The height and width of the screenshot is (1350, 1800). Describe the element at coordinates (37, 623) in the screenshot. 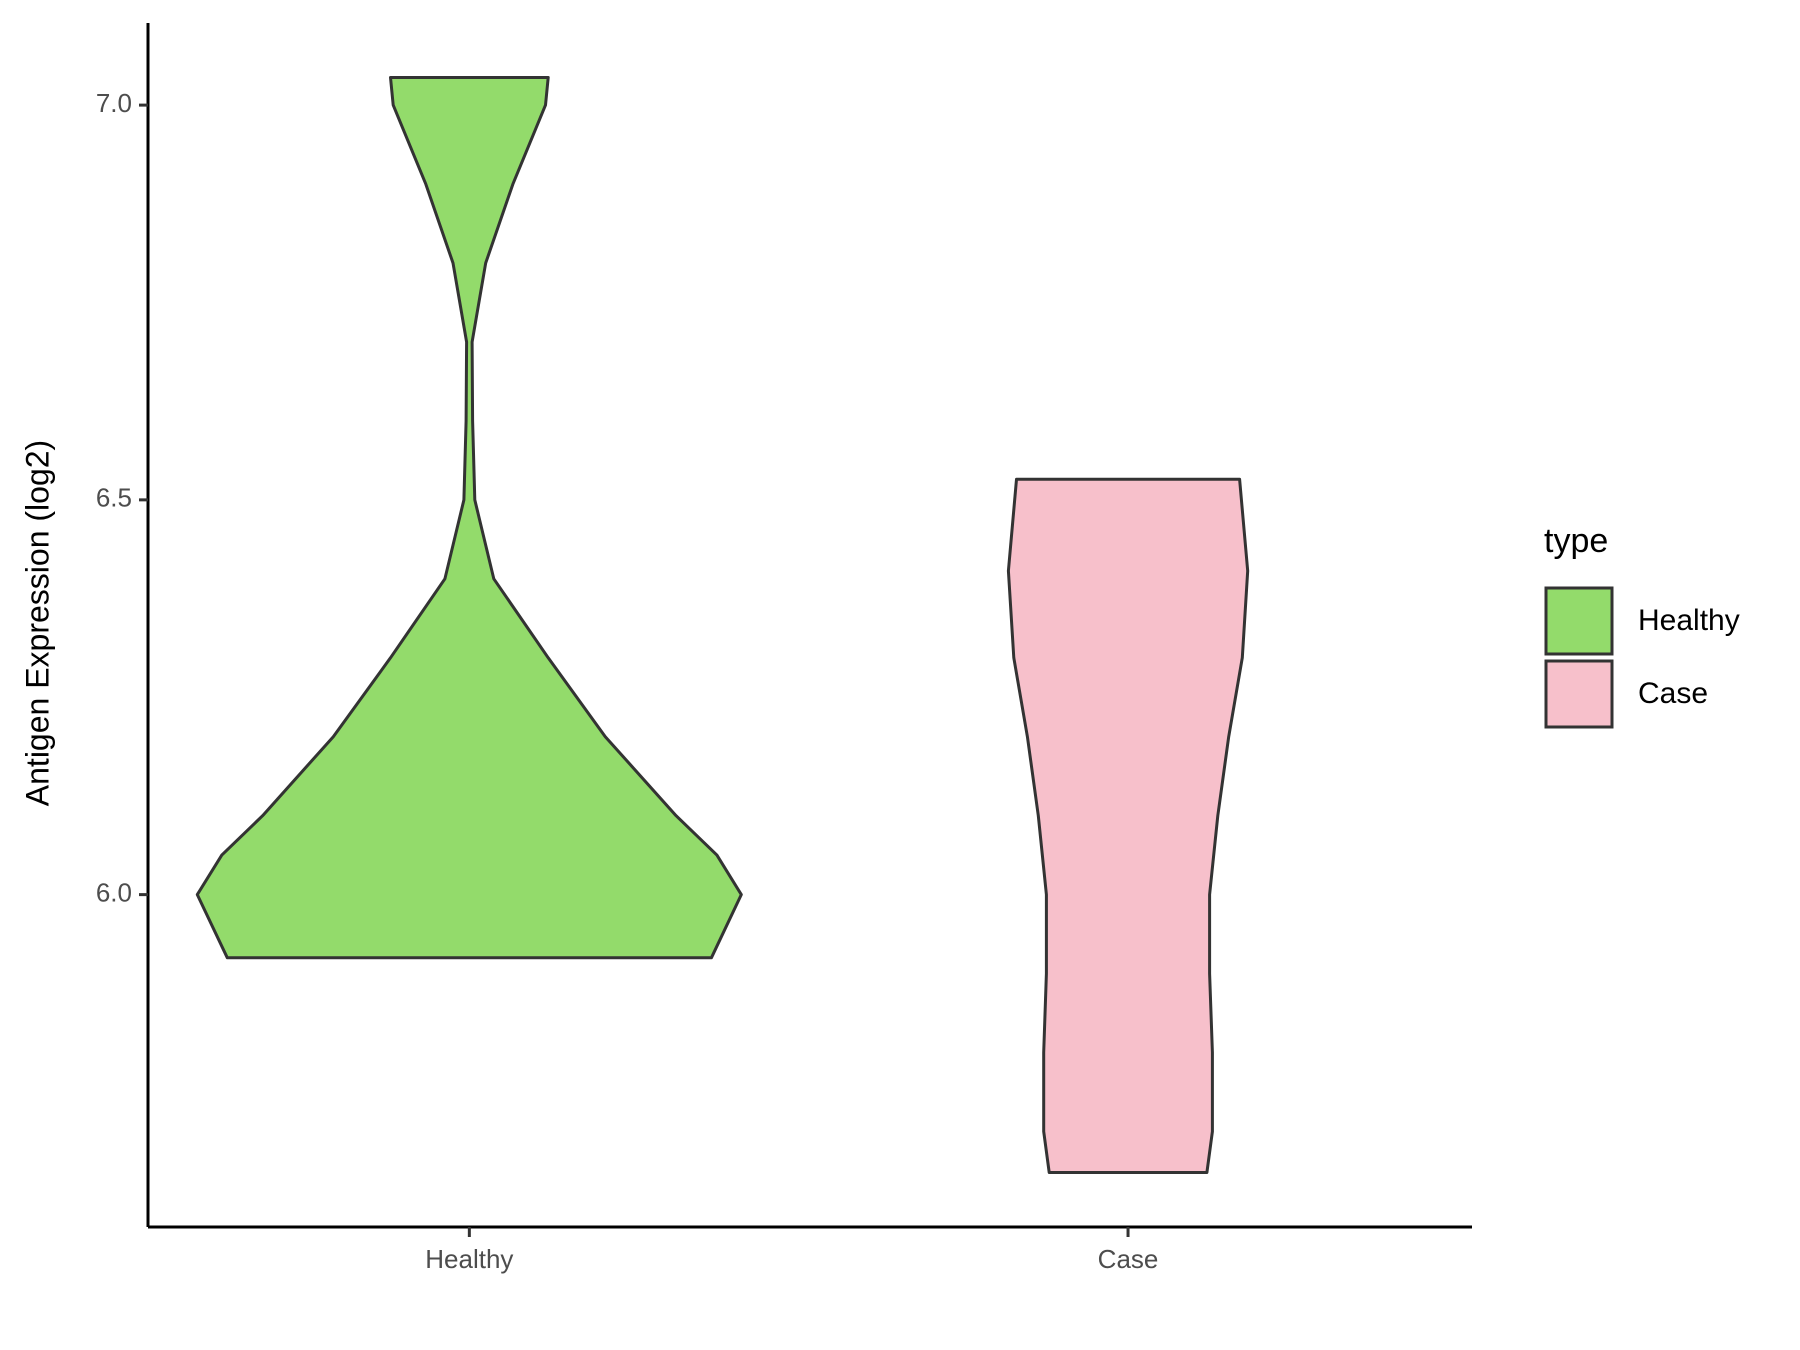

I see `y-axis-title: Antigen Expression (log2)` at that location.